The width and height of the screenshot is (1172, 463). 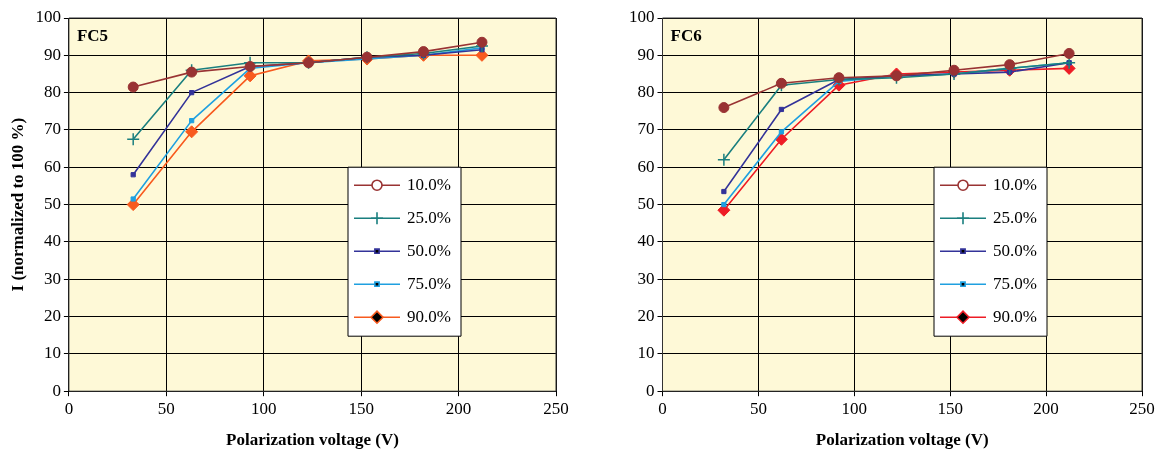 I want to click on text: FC5, so click(x=92, y=35).